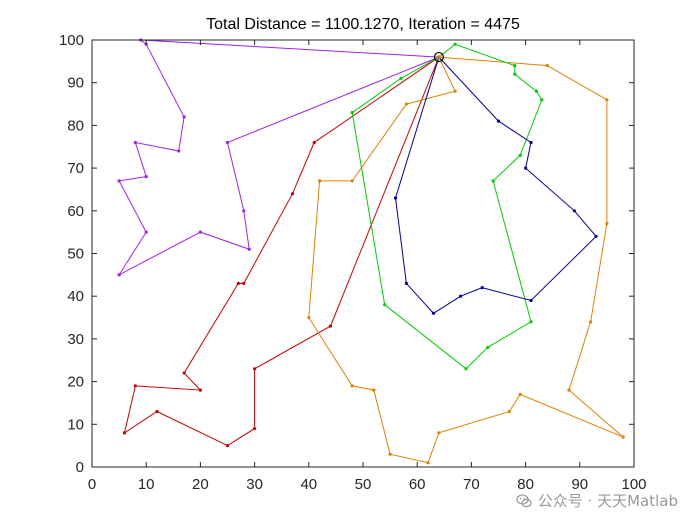  I want to click on watermark-text: 公众号 · 天天Matlab, so click(607, 501).